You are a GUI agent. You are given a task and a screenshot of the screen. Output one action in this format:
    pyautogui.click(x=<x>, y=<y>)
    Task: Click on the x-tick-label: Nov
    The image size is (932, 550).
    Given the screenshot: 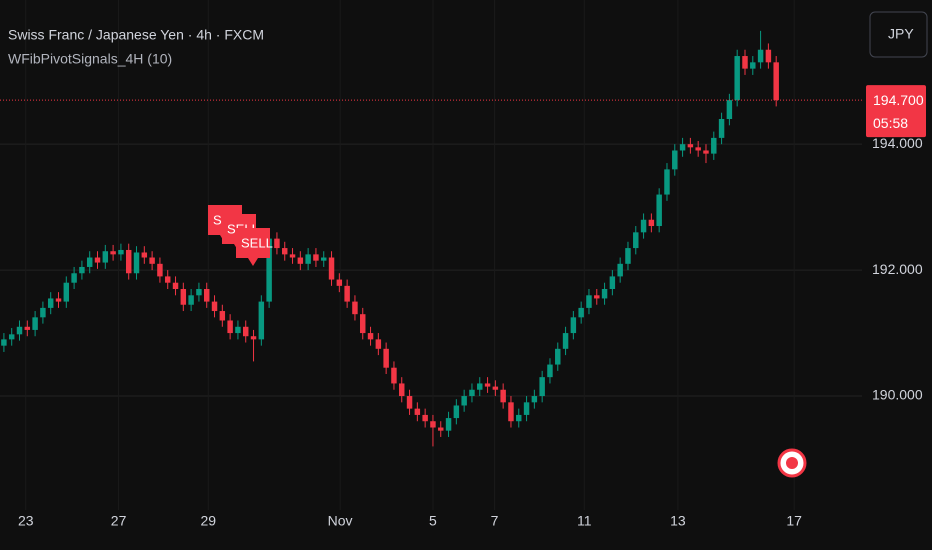 What is the action you would take?
    pyautogui.click(x=340, y=521)
    